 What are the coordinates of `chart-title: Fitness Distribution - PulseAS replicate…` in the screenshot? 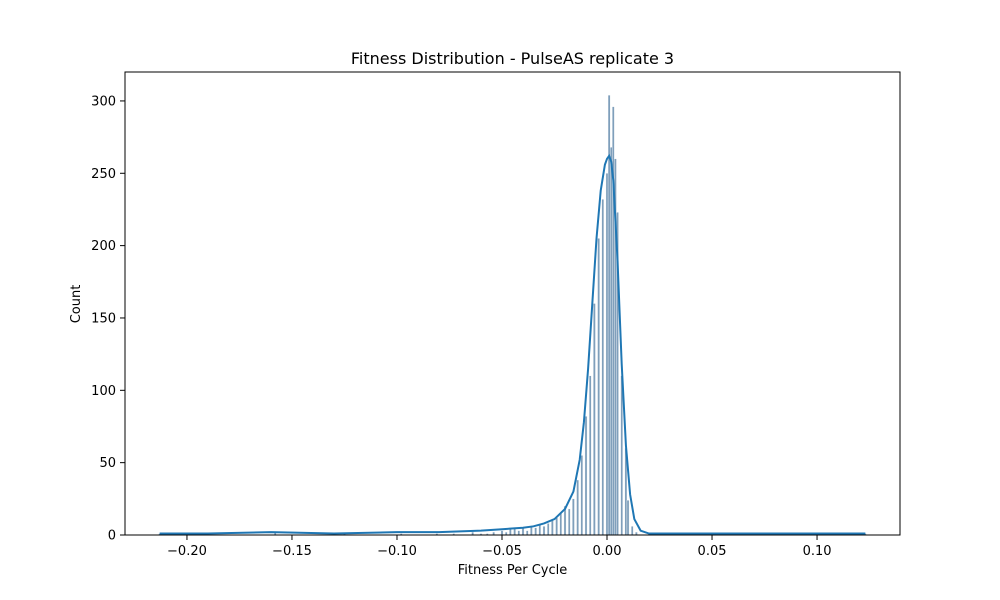 It's located at (512, 58).